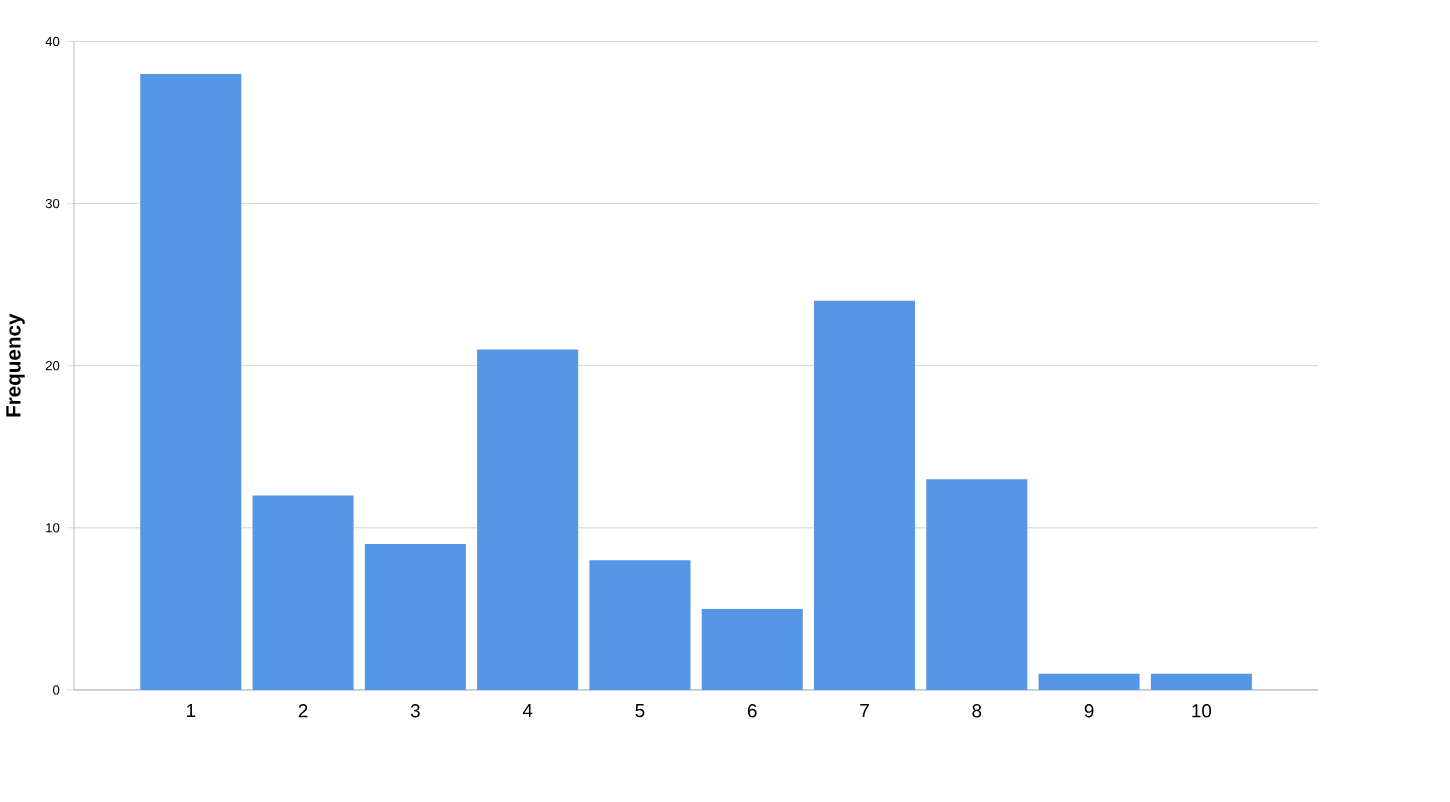 The image size is (1450, 802). What do you see at coordinates (303, 711) in the screenshot?
I see `x-tick-label: 2` at bounding box center [303, 711].